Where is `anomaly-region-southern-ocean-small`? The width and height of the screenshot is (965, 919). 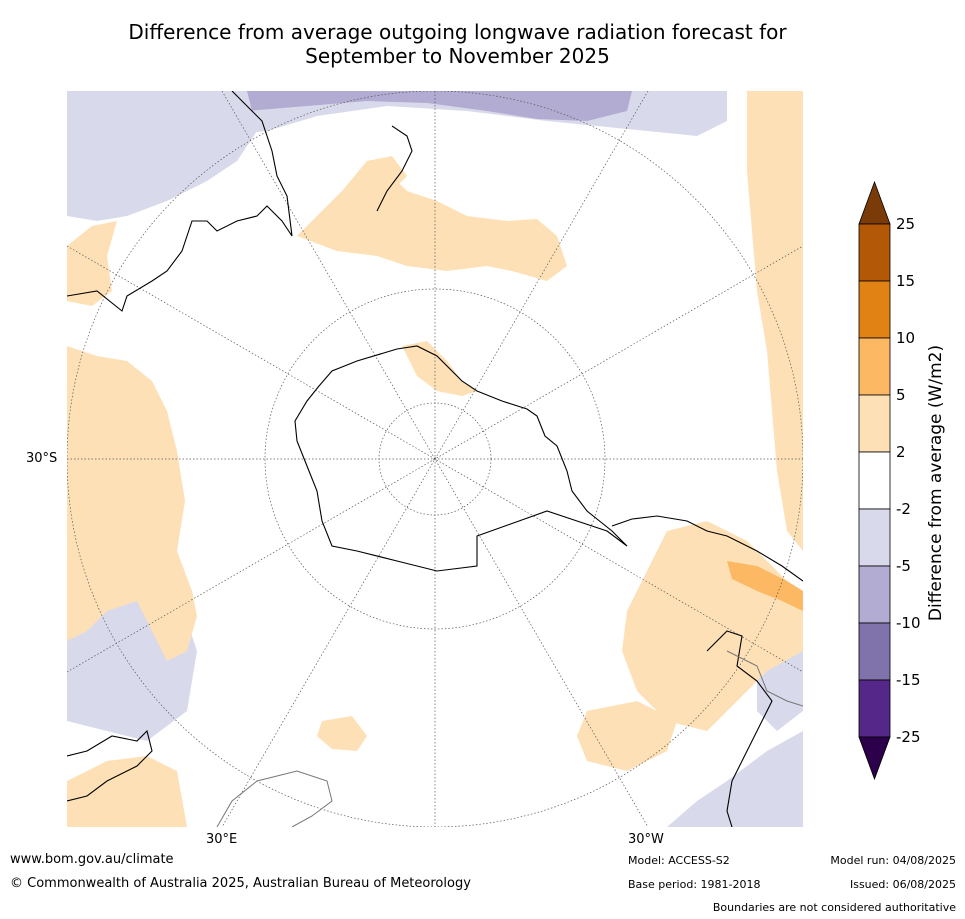
anomaly-region-southern-ocean-small is located at coordinates (342, 733).